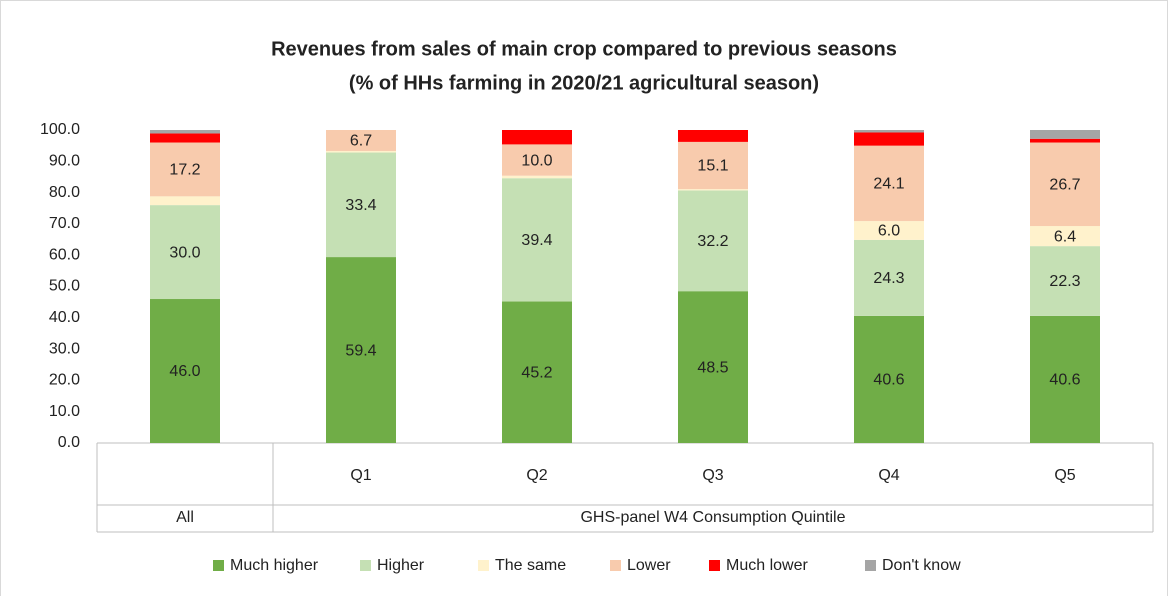 The height and width of the screenshot is (596, 1169). What do you see at coordinates (64, 254) in the screenshot?
I see `y-tick-label: 60.0` at bounding box center [64, 254].